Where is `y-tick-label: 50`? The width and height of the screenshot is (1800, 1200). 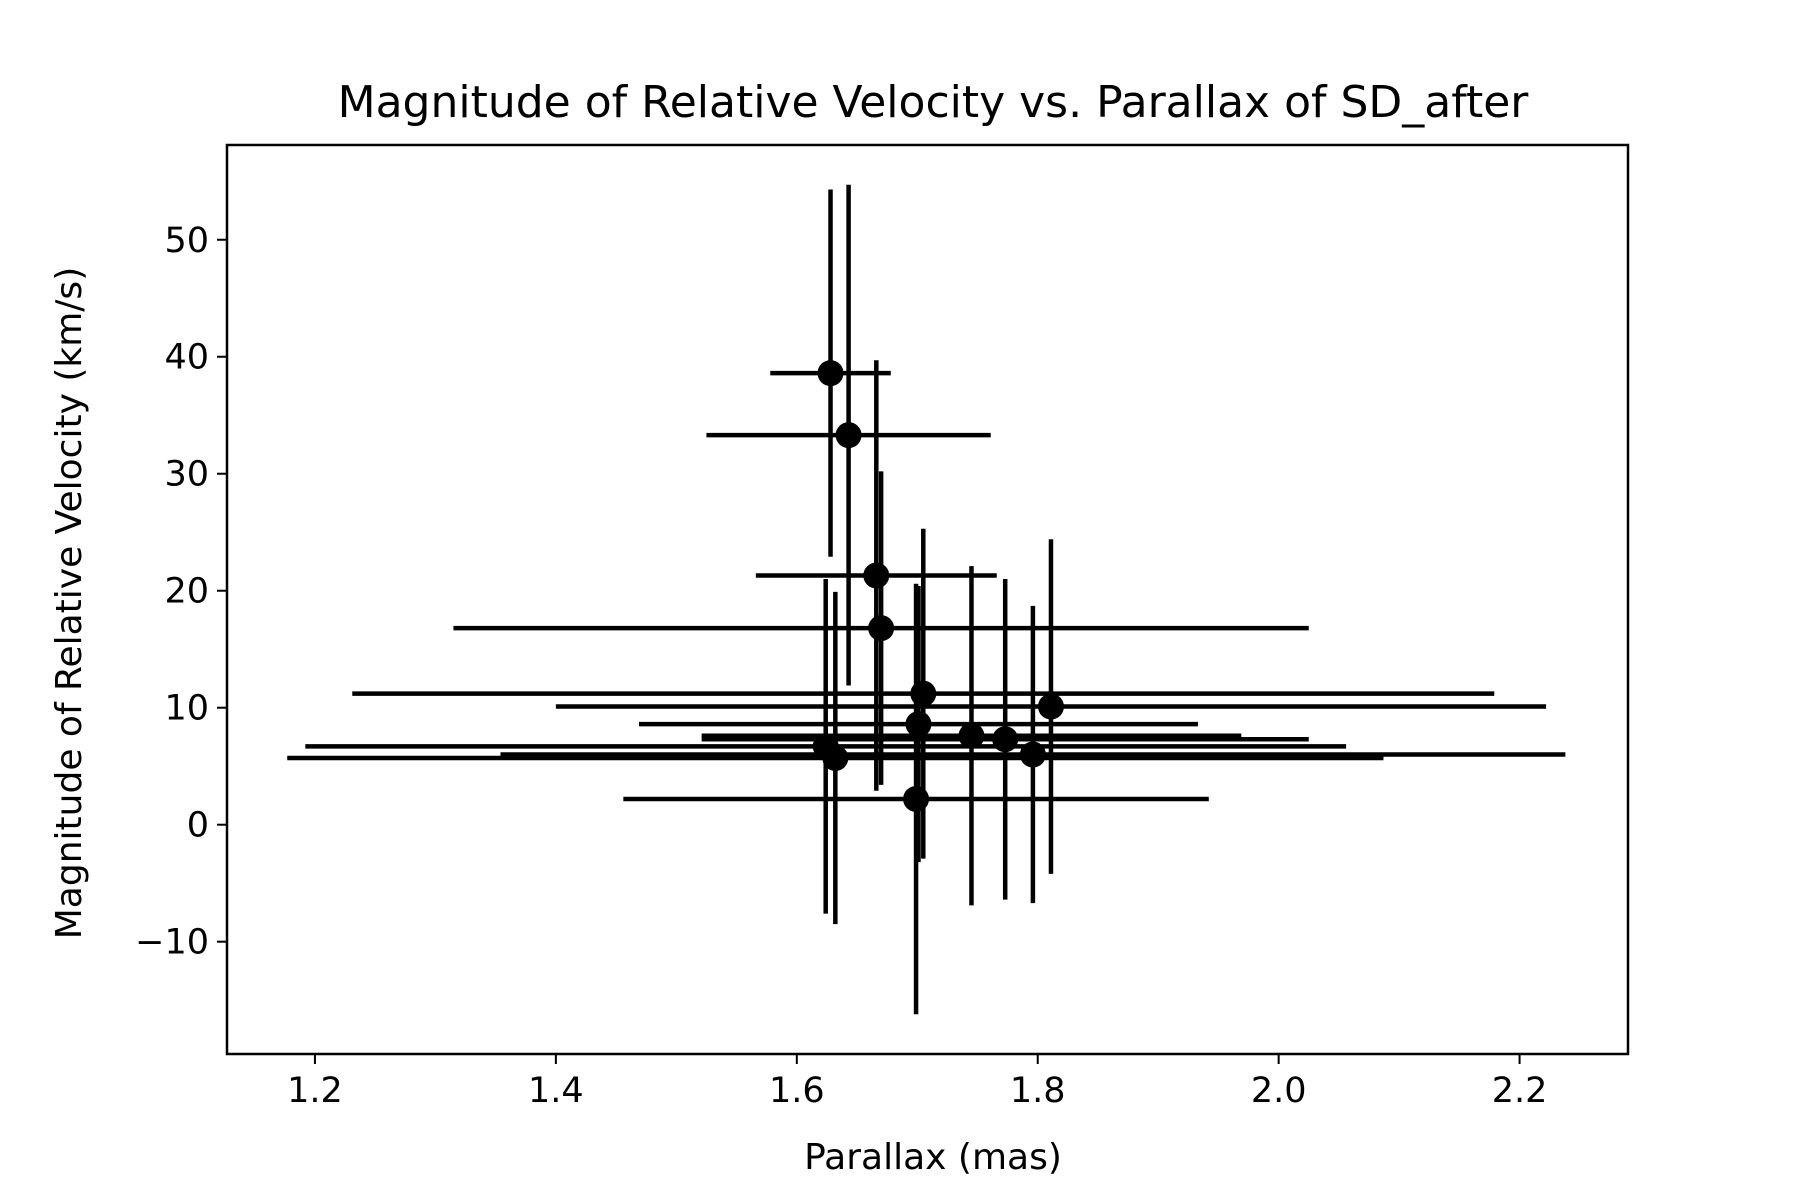
y-tick-label: 50 is located at coordinates (186, 241).